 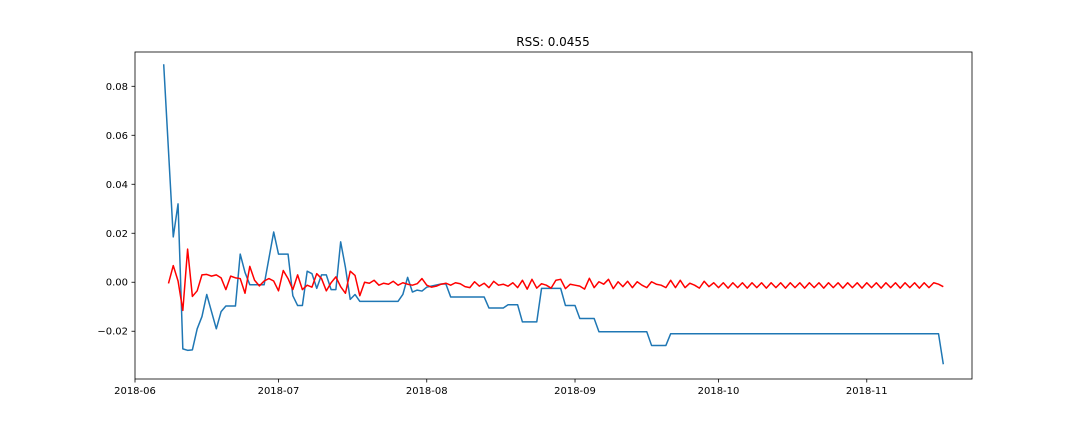 What do you see at coordinates (575, 391) in the screenshot?
I see `x-tick-label: 2018-09` at bounding box center [575, 391].